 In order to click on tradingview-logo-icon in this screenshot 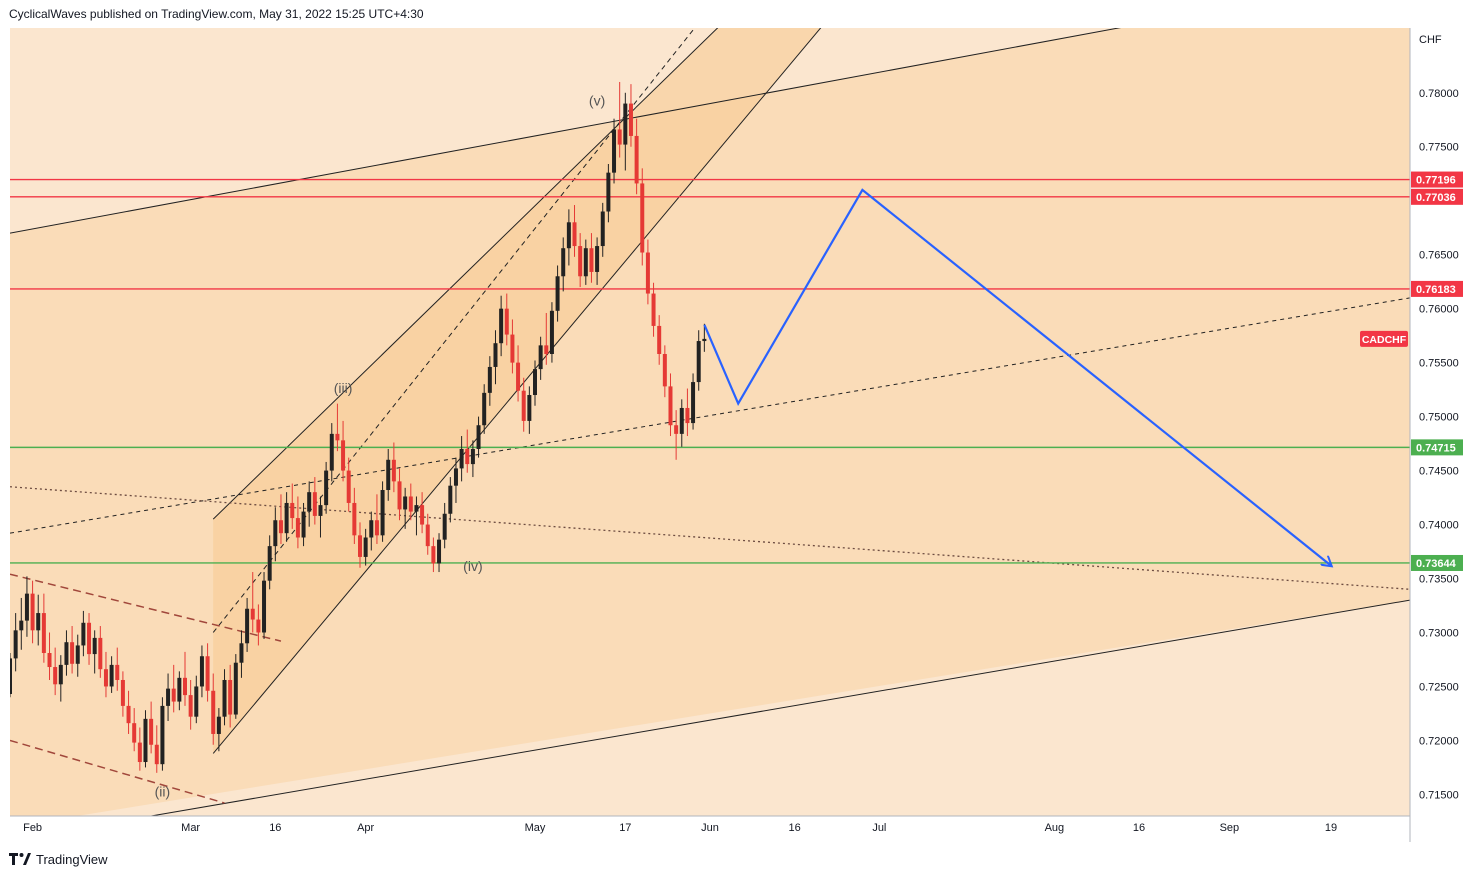, I will do `click(20, 859)`.